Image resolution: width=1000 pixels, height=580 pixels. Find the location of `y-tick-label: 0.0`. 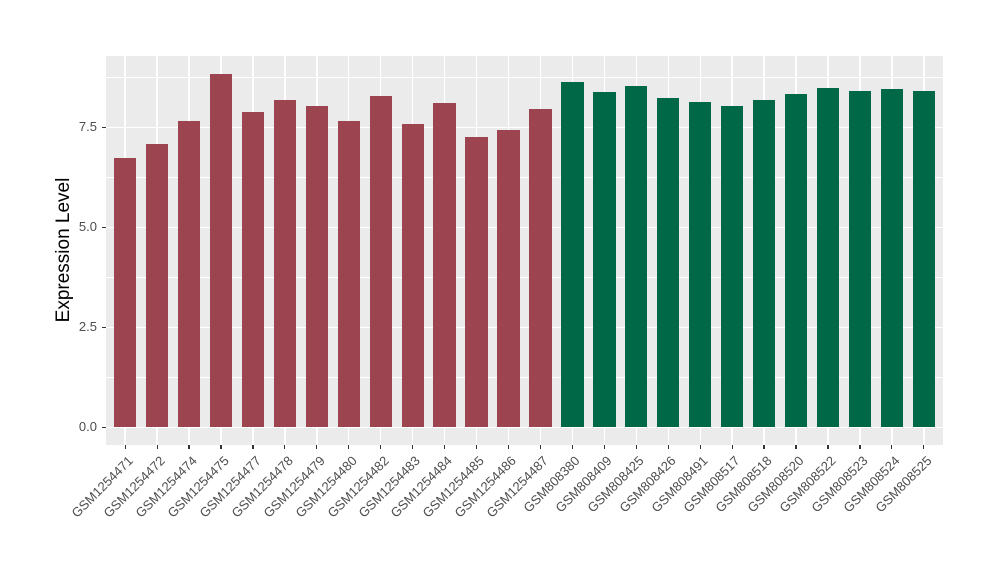

y-tick-label: 0.0 is located at coordinates (87, 427).